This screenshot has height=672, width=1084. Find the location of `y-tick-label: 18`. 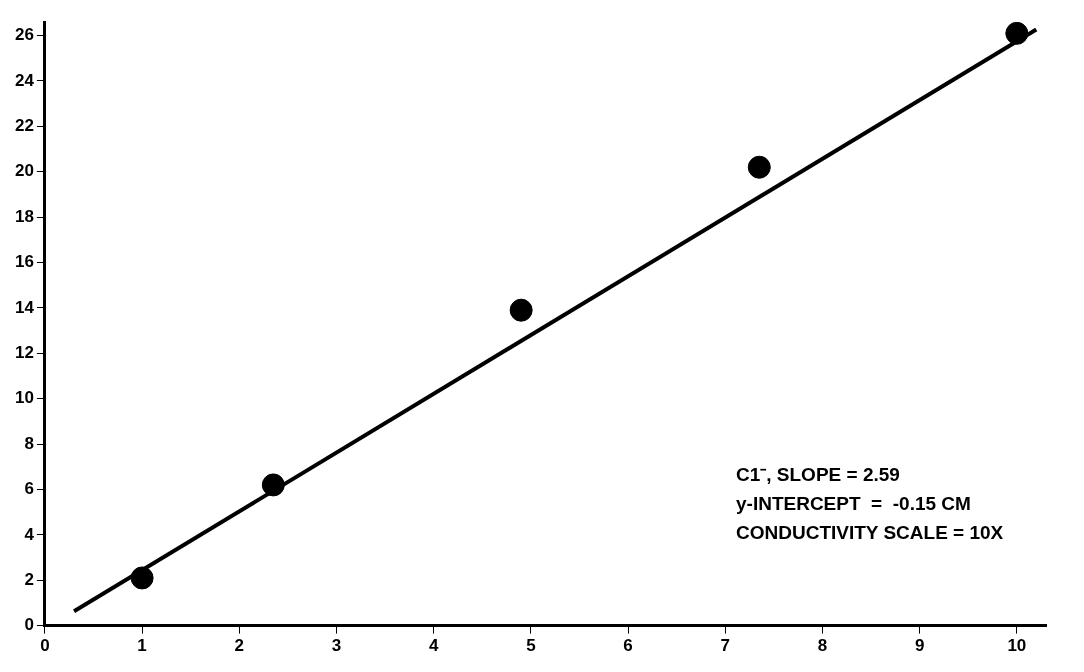

y-tick-label: 18 is located at coordinates (24, 216).